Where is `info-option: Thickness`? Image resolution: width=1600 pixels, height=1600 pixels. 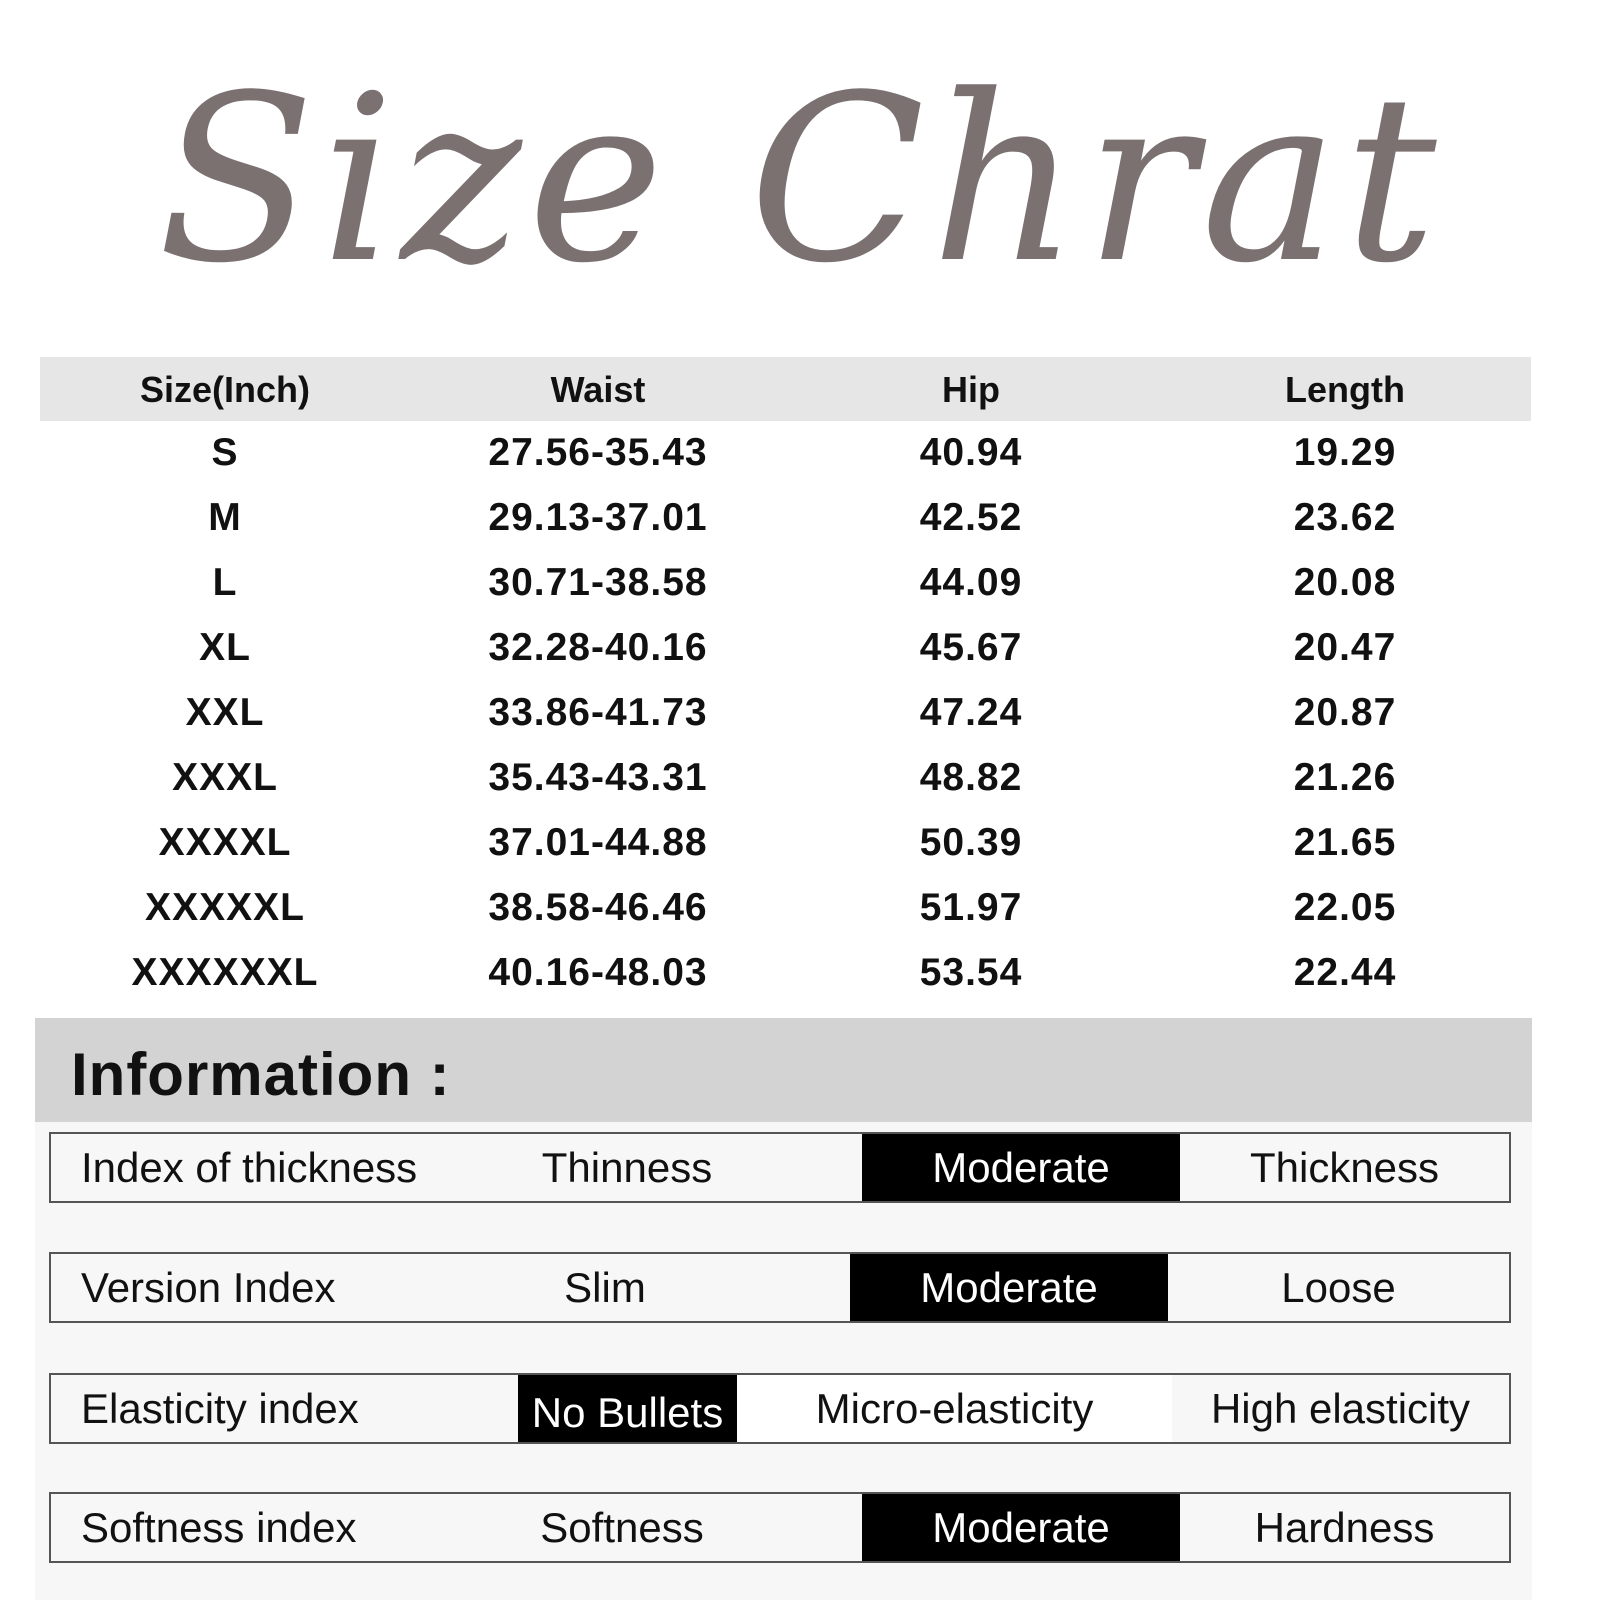
info-option: Thickness is located at coordinates (1344, 1167).